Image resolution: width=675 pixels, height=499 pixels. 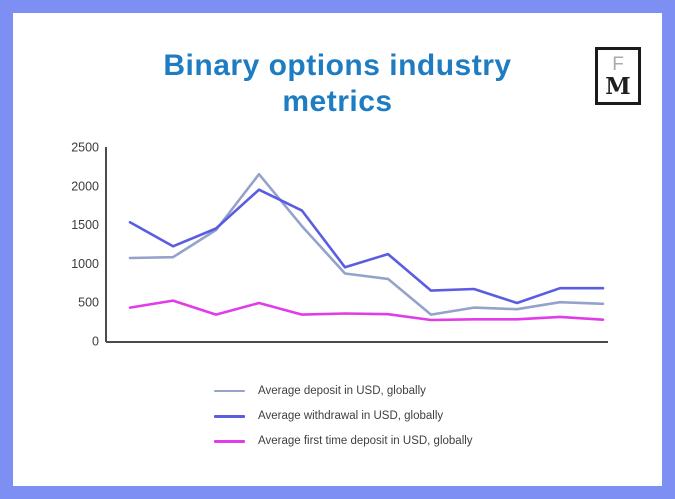 I want to click on y-tick-label: 1000, so click(x=85, y=264).